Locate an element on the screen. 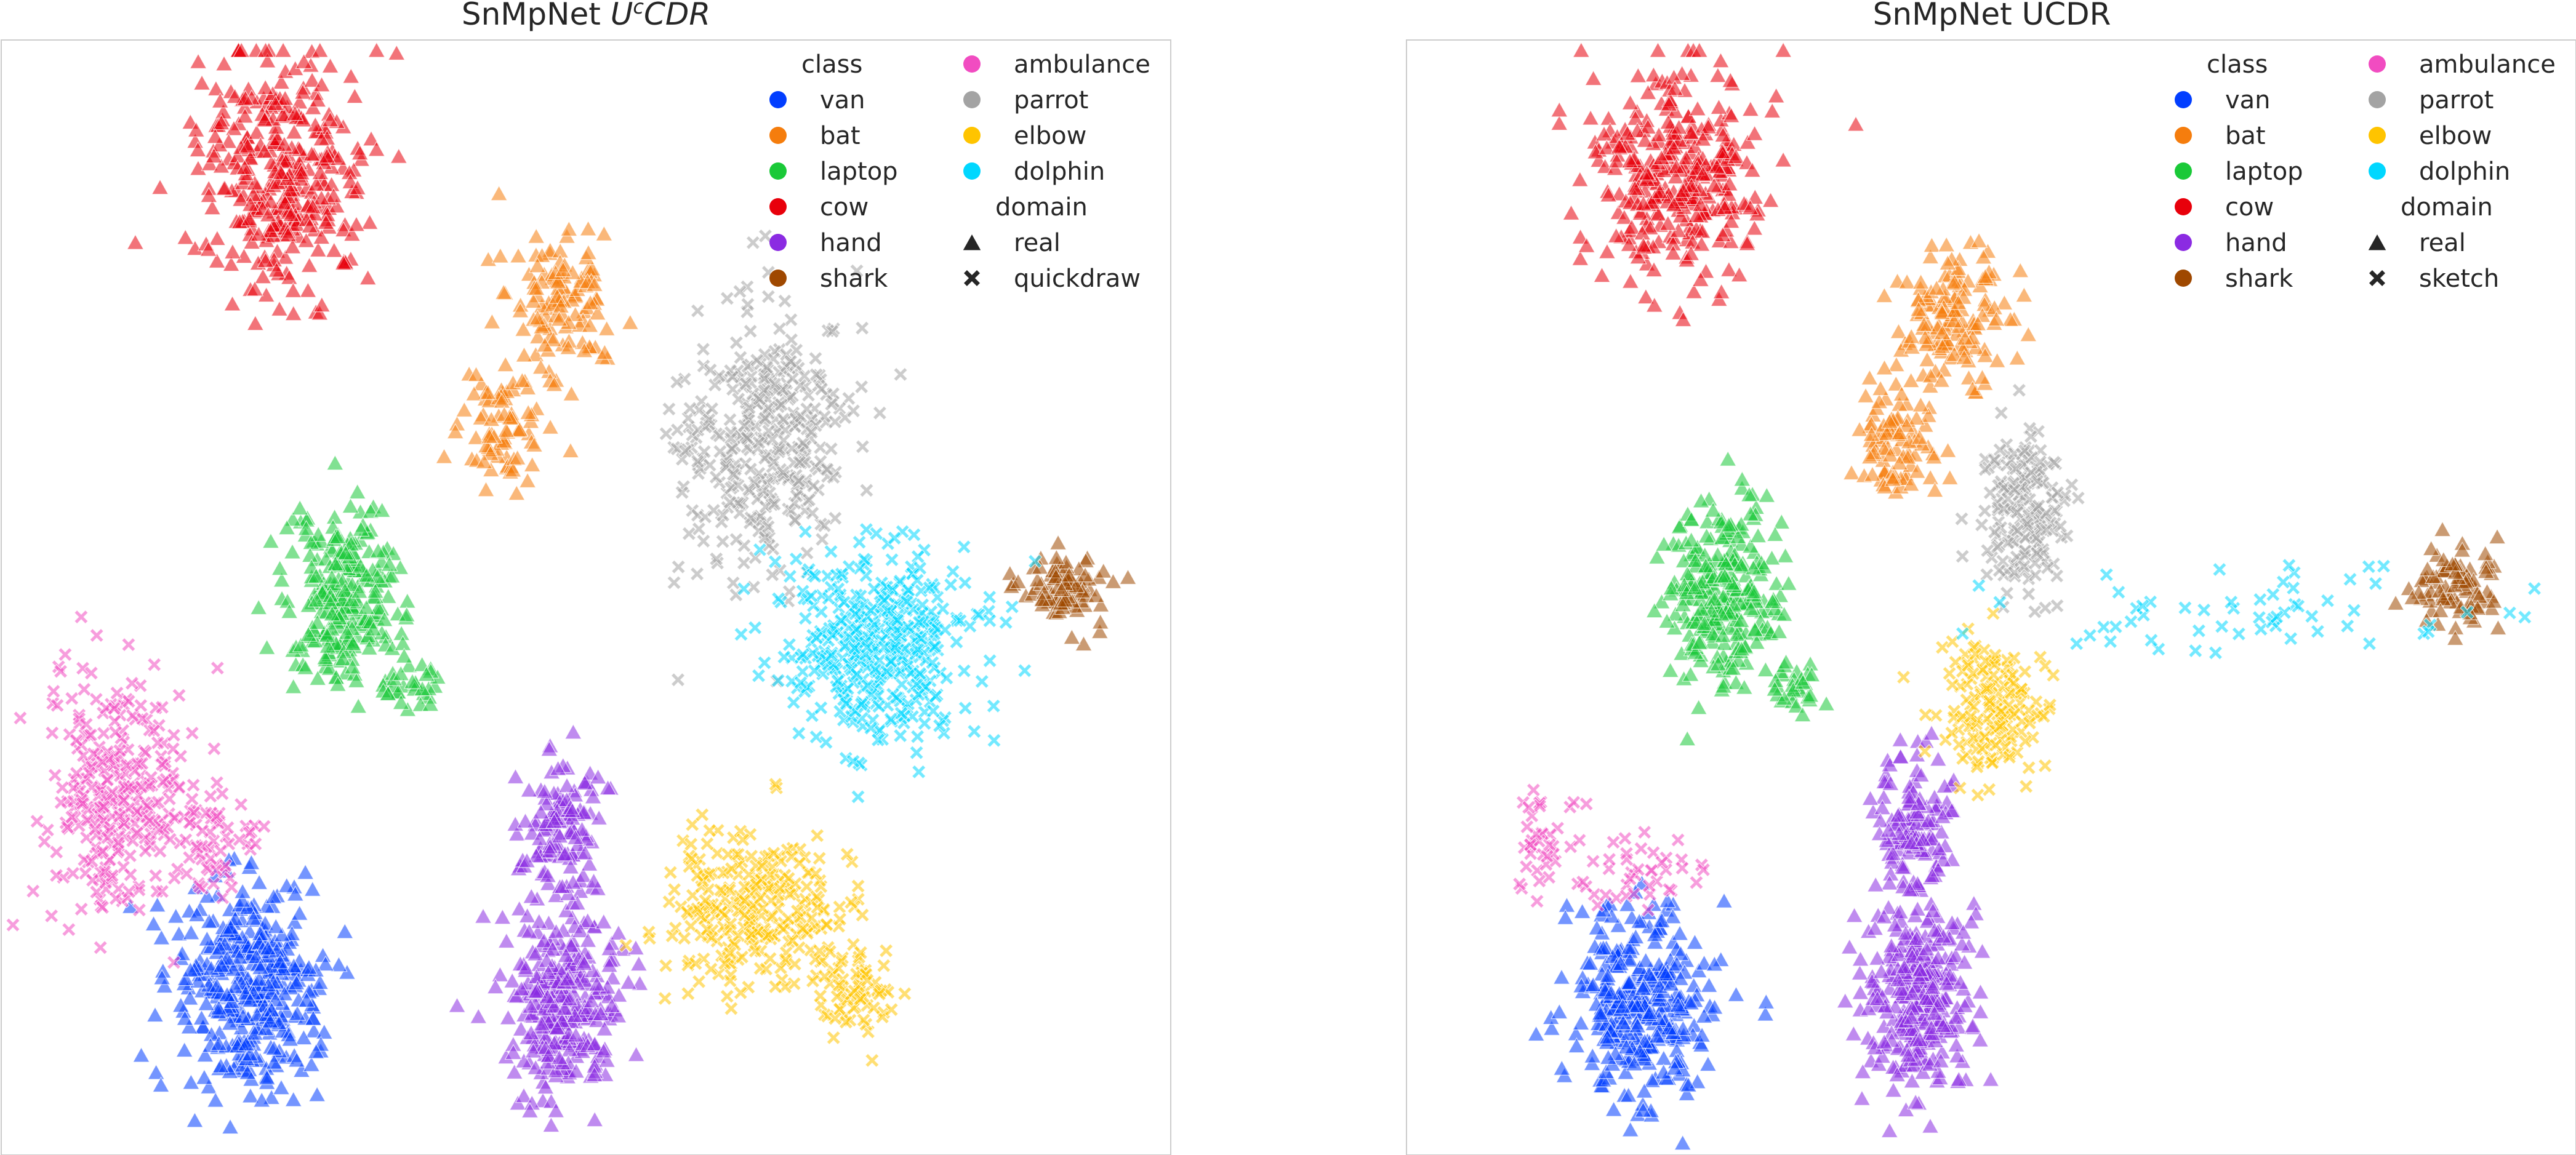 The image size is (2576, 1155). legend-marker-cow is located at coordinates (778, 207).